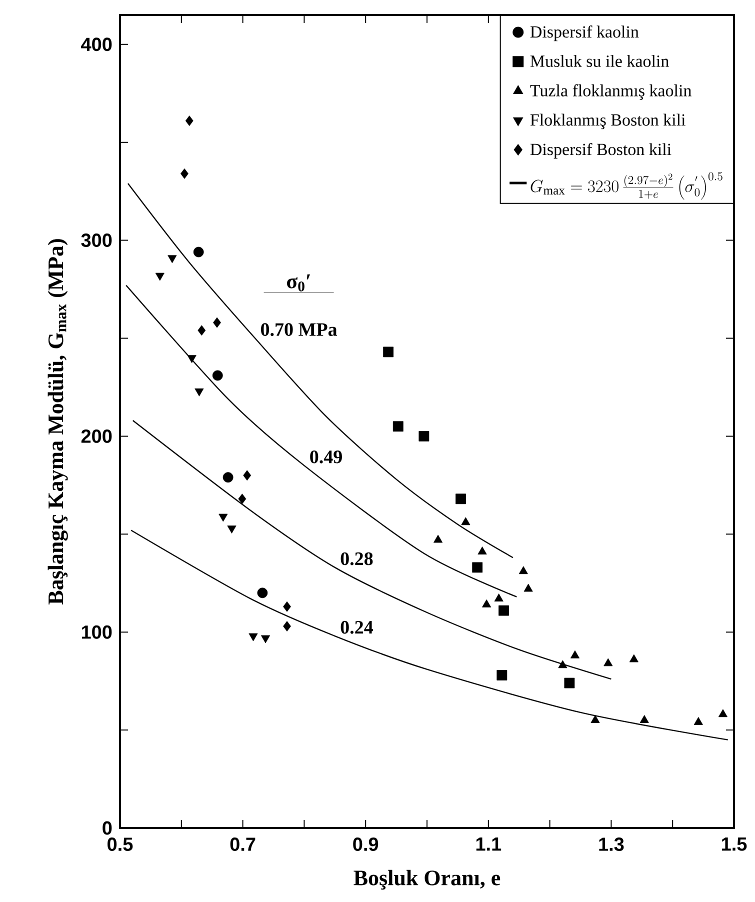 The image size is (755, 902). I want to click on legend-label: Musluk su ile kaolin, so click(599, 60).